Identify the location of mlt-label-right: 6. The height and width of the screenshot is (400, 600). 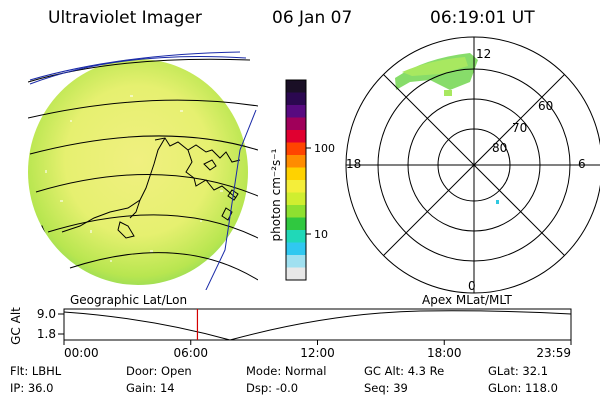
(582, 164).